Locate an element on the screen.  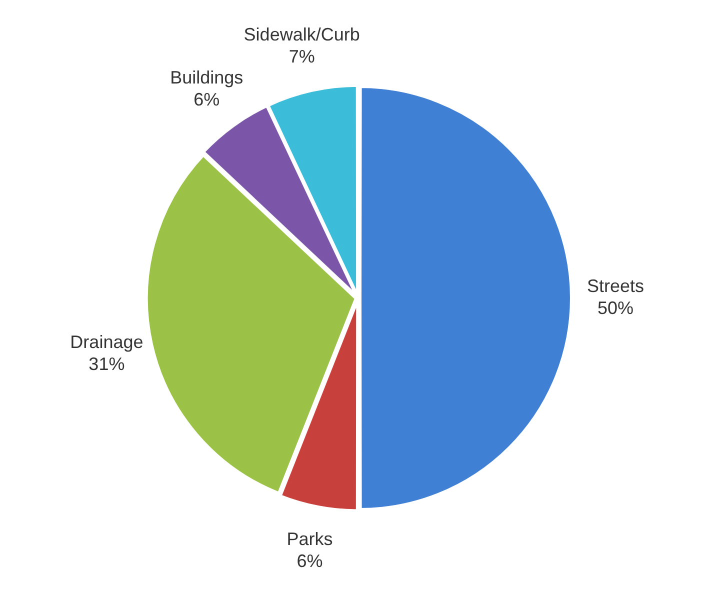
data-label: 50% is located at coordinates (615, 308).